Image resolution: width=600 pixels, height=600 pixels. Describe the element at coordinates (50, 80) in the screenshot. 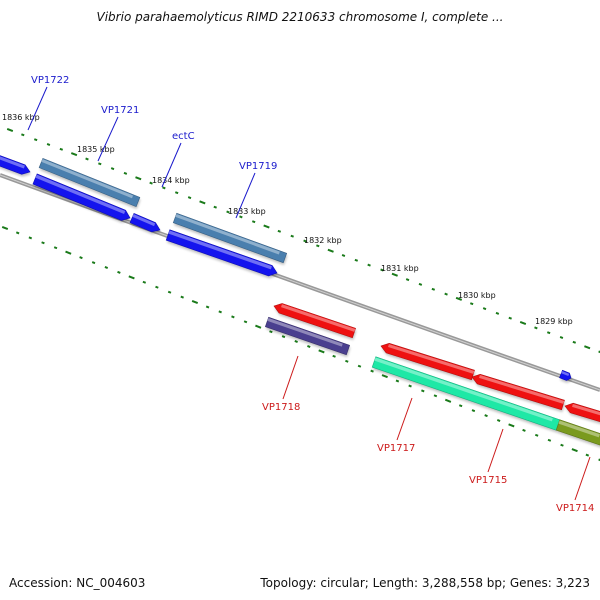

I see `forward-gene-label: VP1722` at that location.